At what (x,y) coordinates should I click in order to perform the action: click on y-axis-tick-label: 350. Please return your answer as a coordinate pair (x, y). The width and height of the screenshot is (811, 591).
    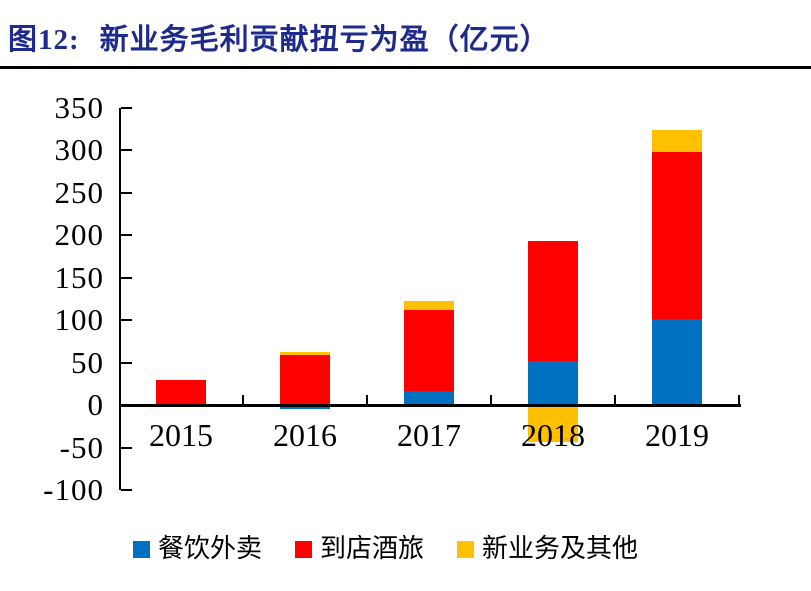
    Looking at the image, I should click on (79, 107).